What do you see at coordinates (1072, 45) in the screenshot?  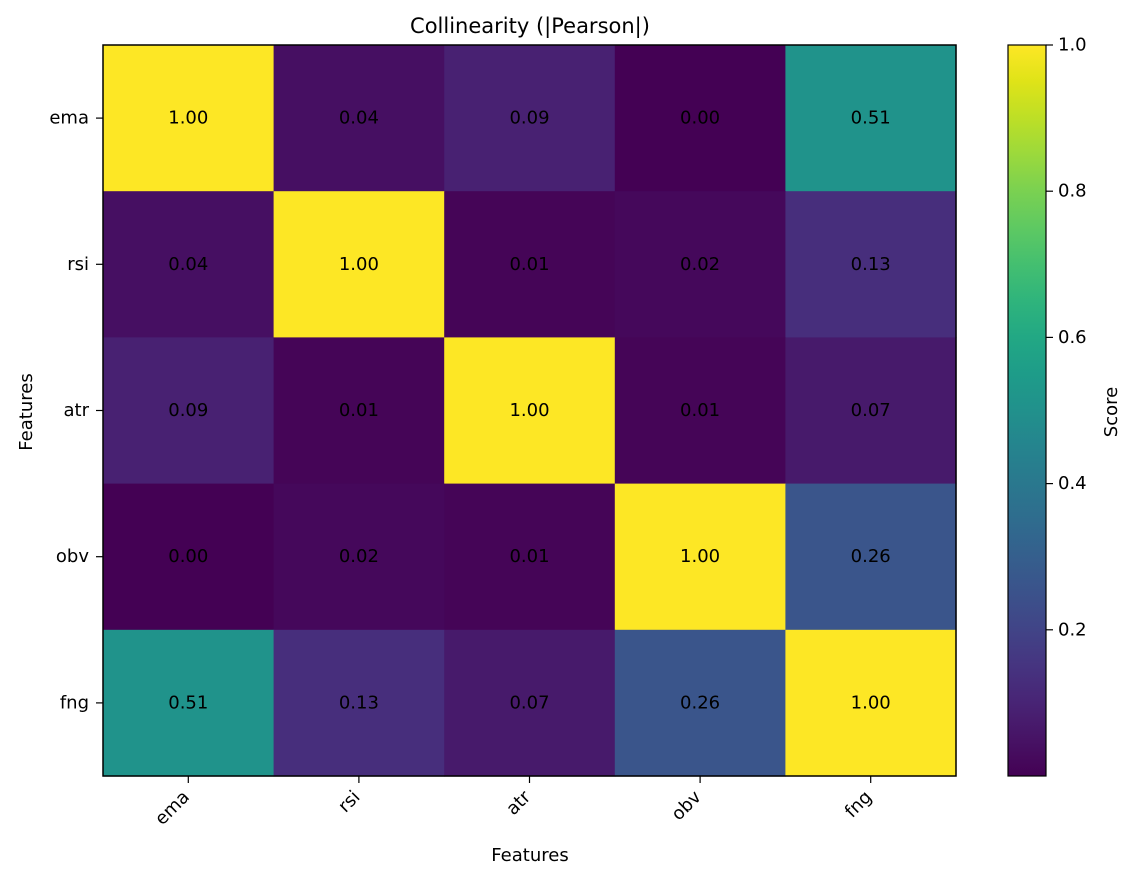 I see `colorbar-tick-label: 1.0` at bounding box center [1072, 45].